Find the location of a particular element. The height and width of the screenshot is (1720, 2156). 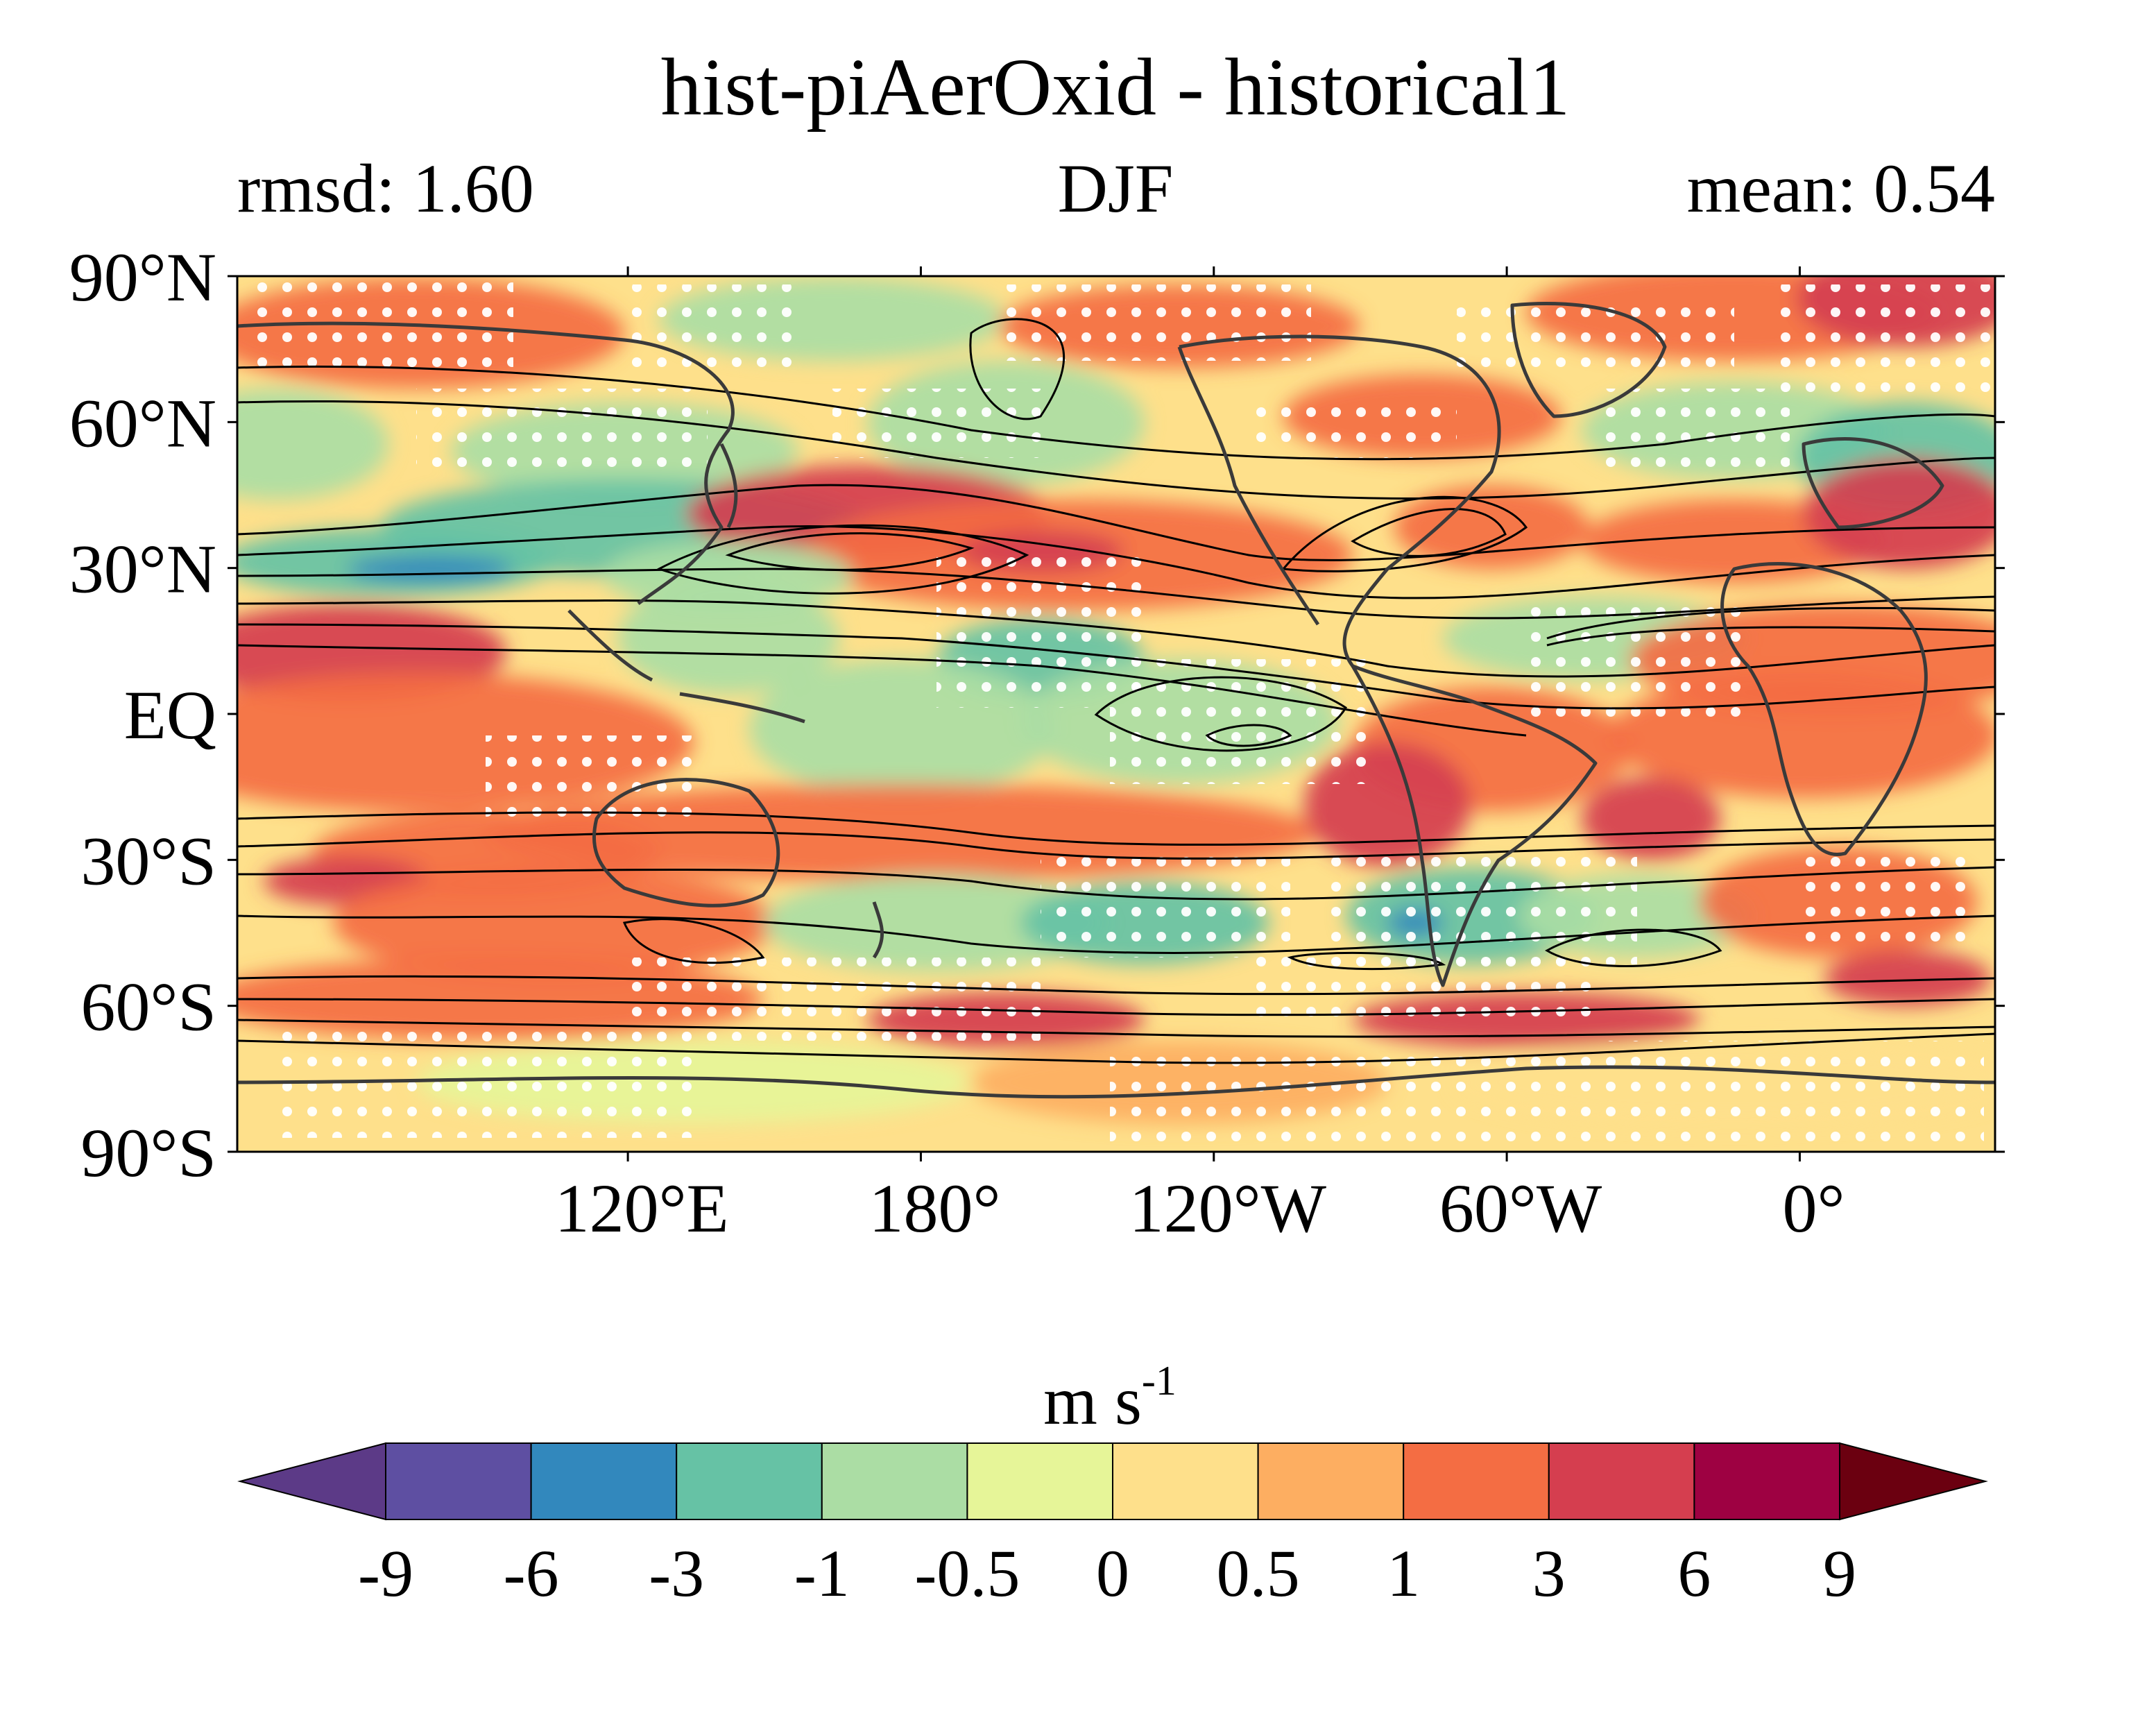

lon-tick-label: 120°W is located at coordinates (1228, 1208).